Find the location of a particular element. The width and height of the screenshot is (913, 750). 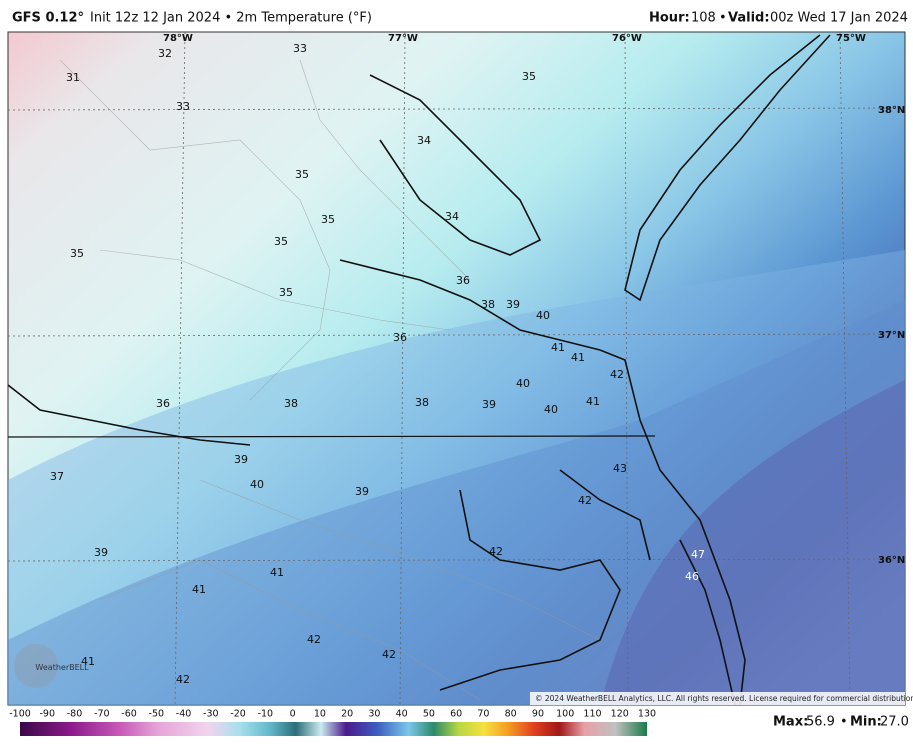

colorbar-tick-label: 30 is located at coordinates (374, 714).